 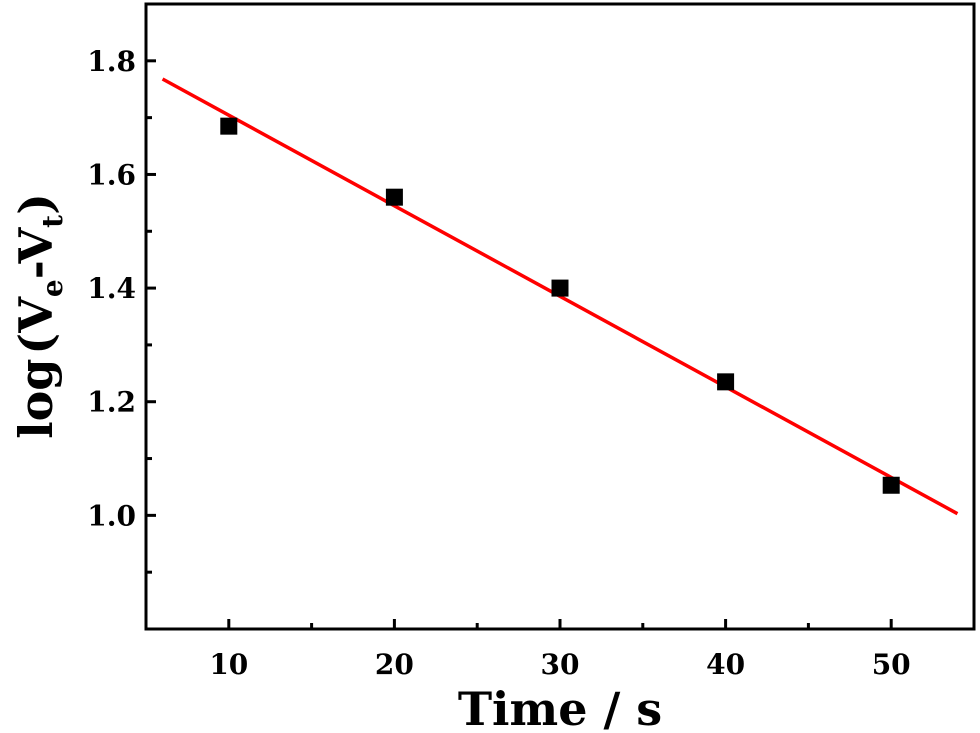 What do you see at coordinates (111, 402) in the screenshot?
I see `y-tick-label: 1.2` at bounding box center [111, 402].